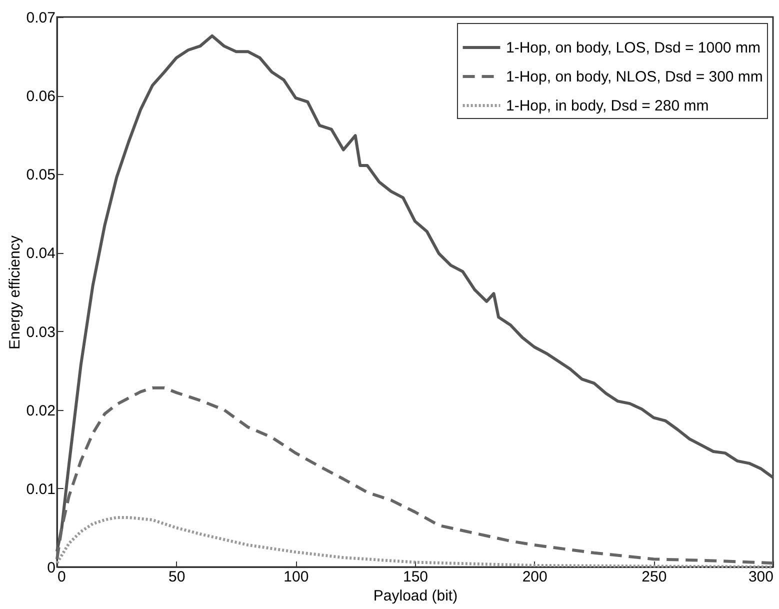 This screenshot has height=609, width=779. I want to click on x-tick-label: 100, so click(296, 577).